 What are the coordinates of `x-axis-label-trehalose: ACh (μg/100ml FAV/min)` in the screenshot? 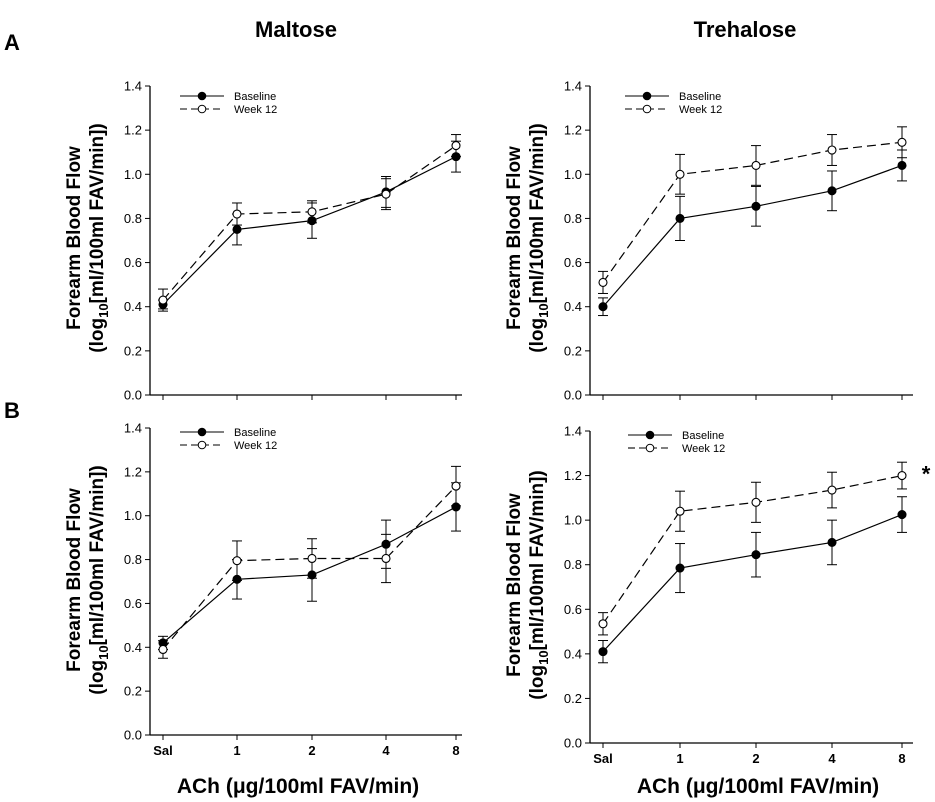 It's located at (758, 786).